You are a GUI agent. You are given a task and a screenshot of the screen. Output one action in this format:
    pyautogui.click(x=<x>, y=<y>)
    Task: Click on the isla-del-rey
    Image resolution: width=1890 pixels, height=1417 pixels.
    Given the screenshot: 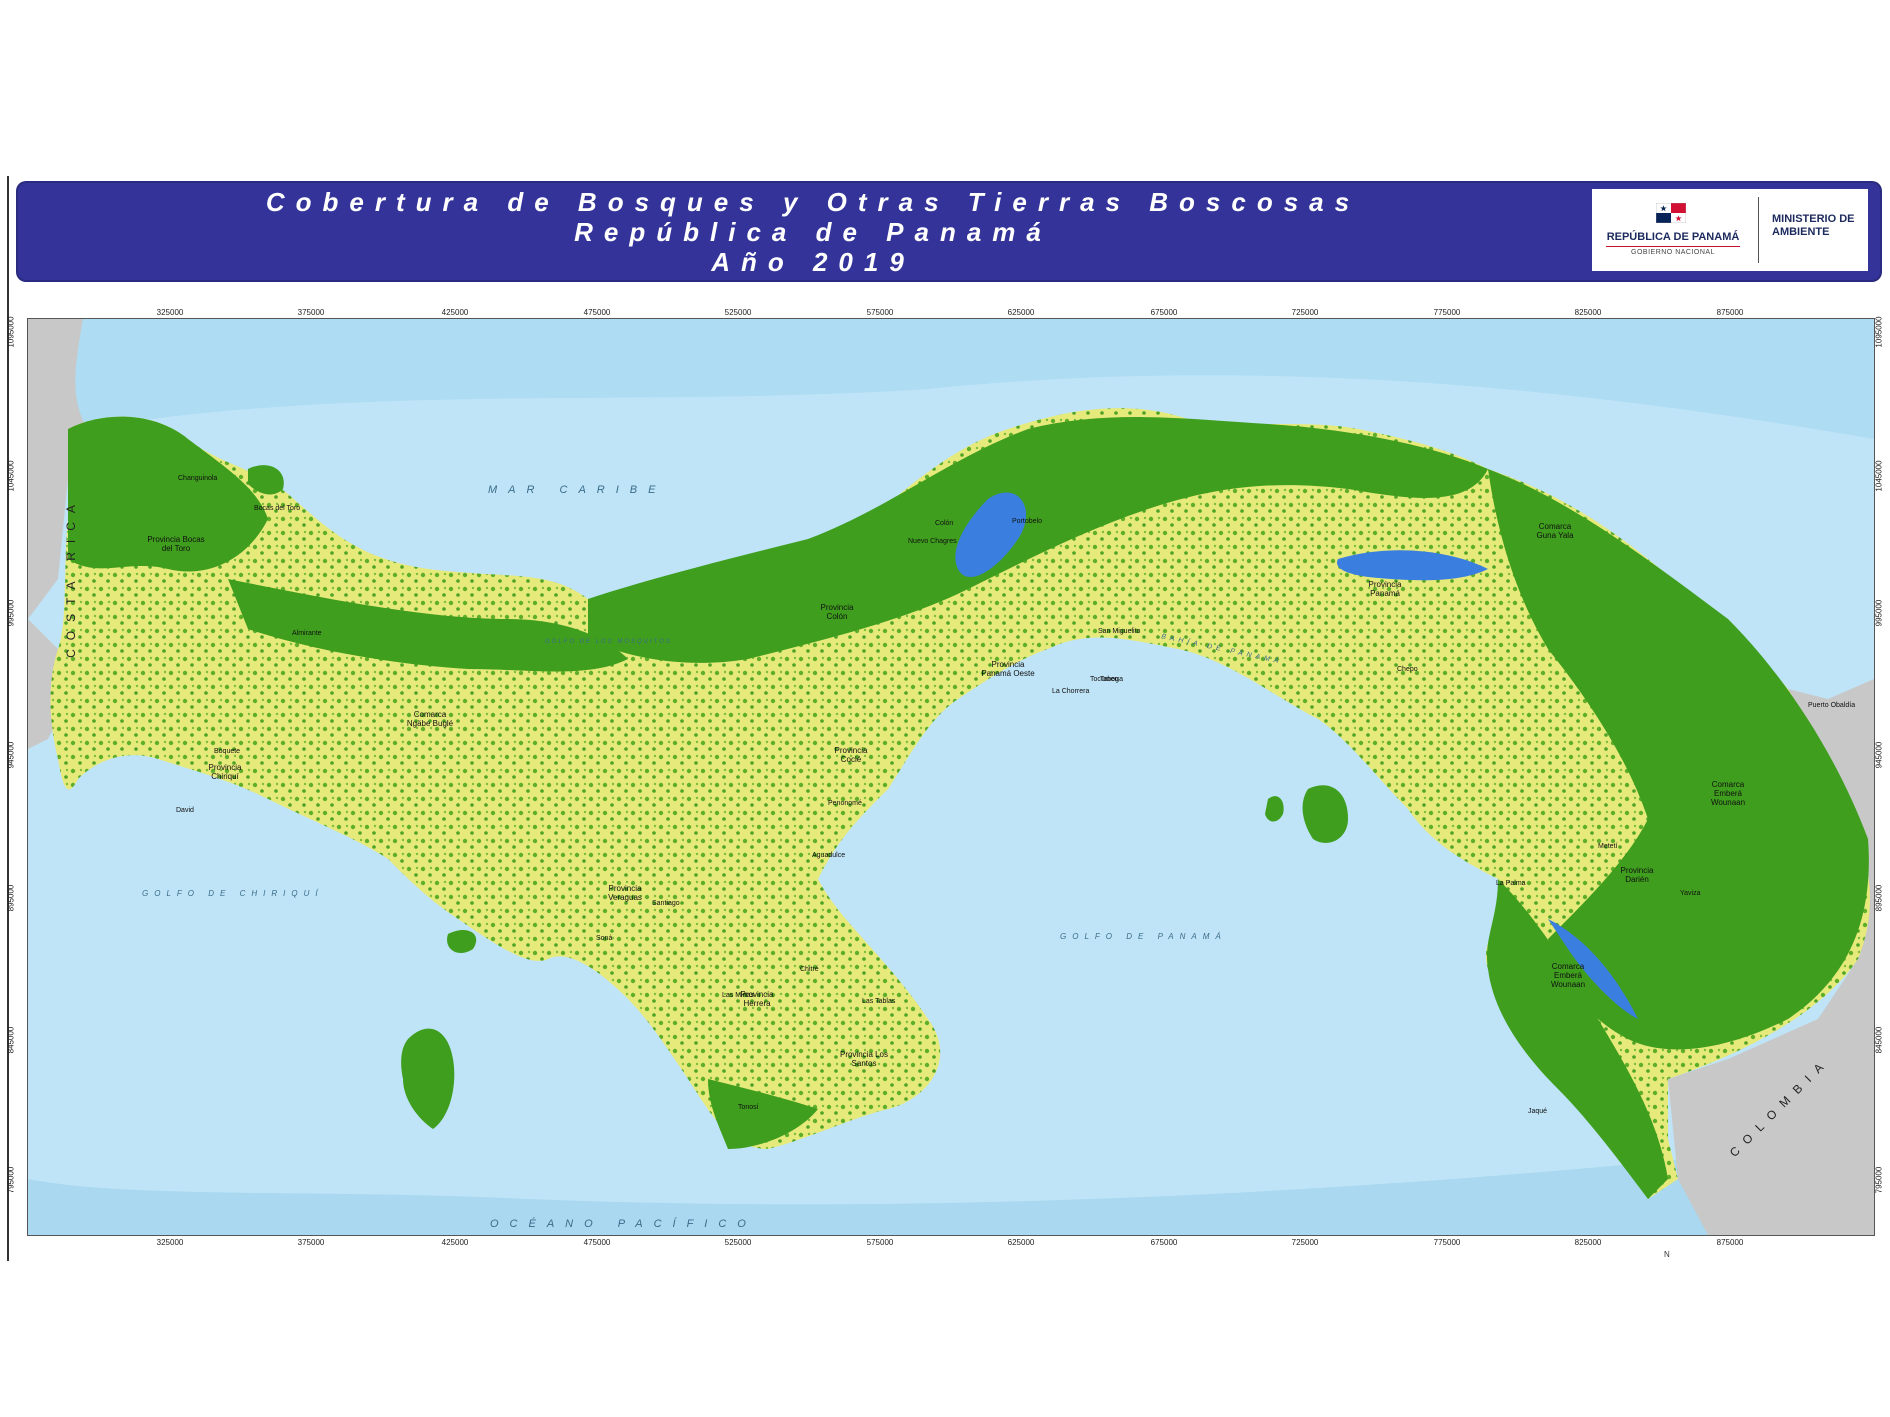 What is the action you would take?
    pyautogui.click(x=1325, y=814)
    